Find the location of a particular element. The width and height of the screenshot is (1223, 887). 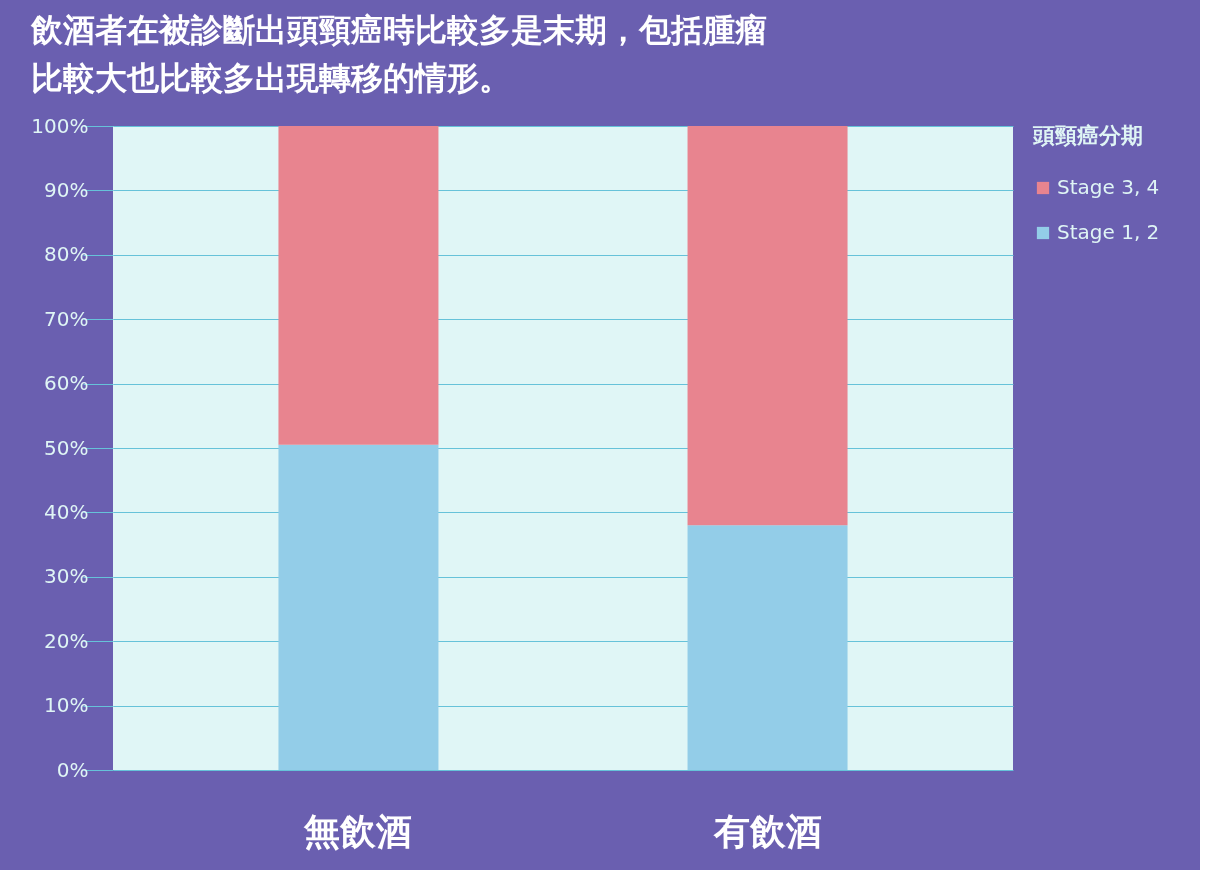

y-tick-label: 10% is located at coordinates (66, 705).